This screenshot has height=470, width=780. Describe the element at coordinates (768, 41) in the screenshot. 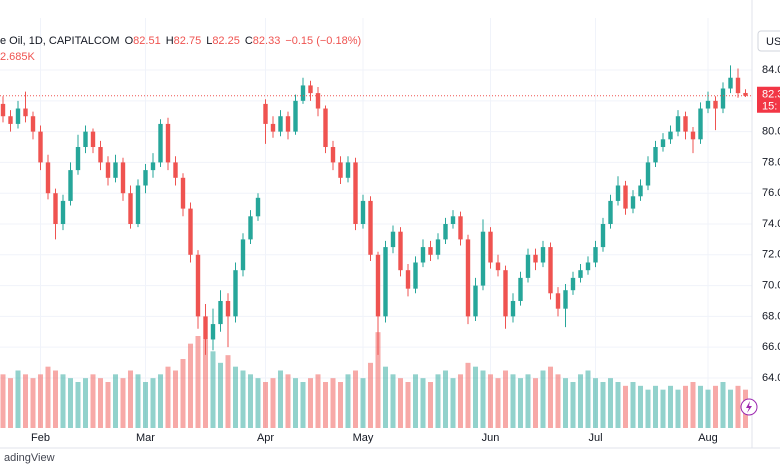

I see `currency-button` at that location.